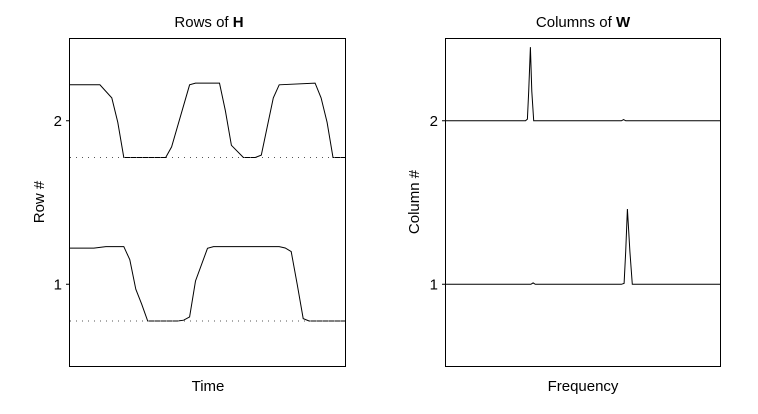  Describe the element at coordinates (583, 22) in the screenshot. I see `chart-title: Columns of W` at that location.